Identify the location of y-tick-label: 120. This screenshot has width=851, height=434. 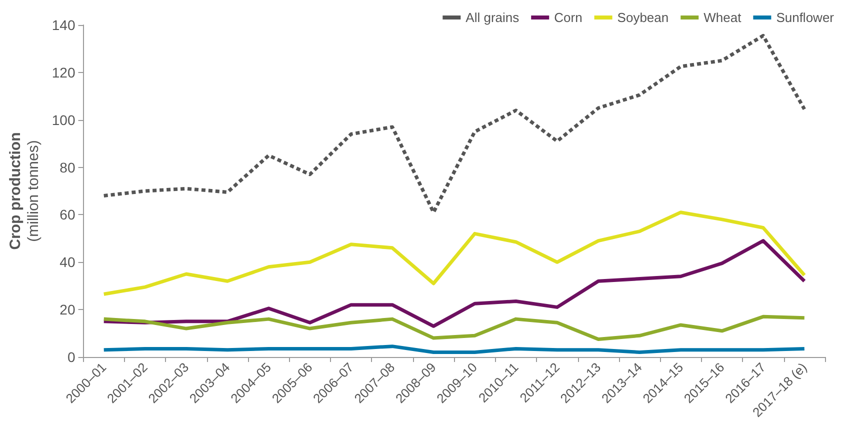
(64, 72).